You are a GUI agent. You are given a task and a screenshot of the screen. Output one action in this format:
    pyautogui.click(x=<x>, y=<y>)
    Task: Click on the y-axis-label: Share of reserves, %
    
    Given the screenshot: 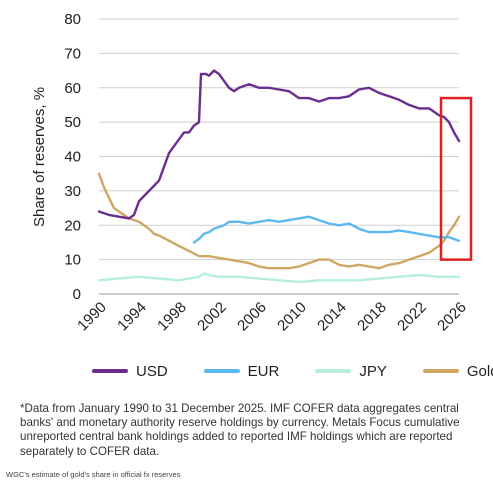 What is the action you would take?
    pyautogui.click(x=39, y=157)
    